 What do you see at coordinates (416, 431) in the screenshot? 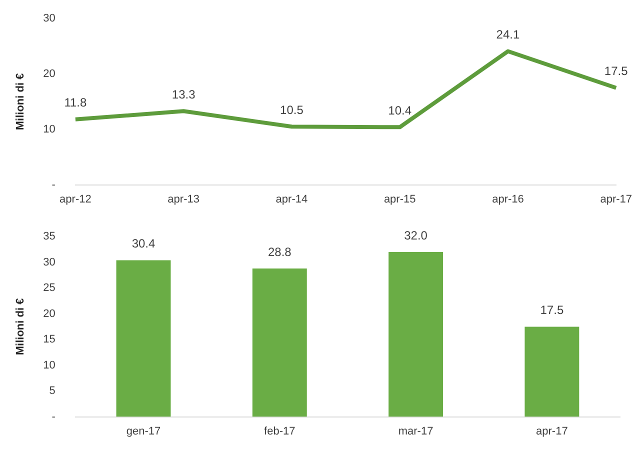
I see `x-tick-label: mar-17` at bounding box center [416, 431].